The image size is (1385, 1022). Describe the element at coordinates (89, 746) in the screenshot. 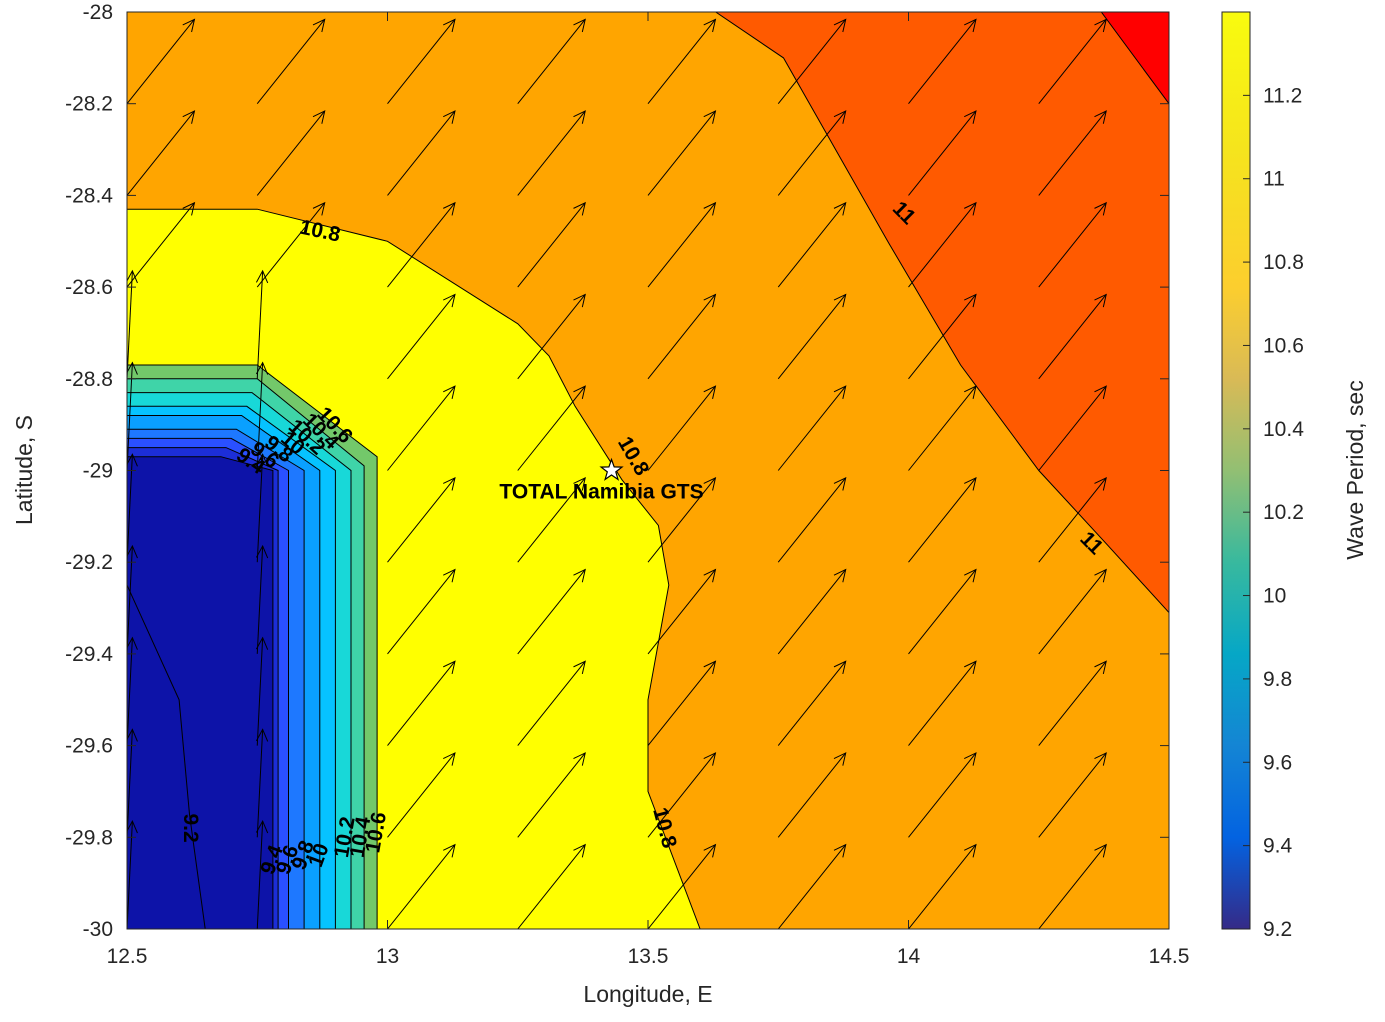

I see `y-tick-label: -29.6` at that location.